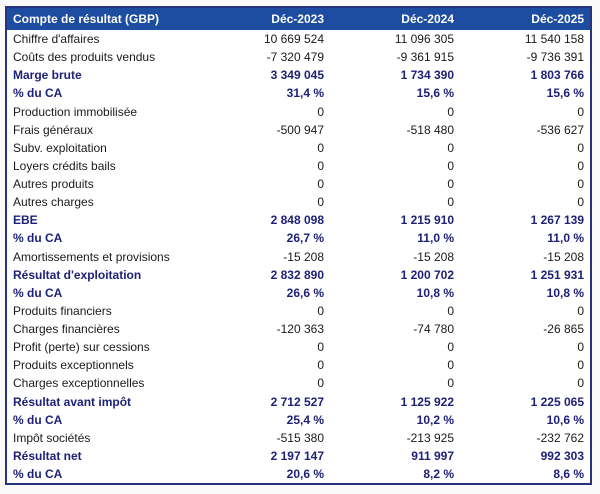 The image size is (600, 494). Describe the element at coordinates (298, 419) in the screenshot. I see `table-row: % du CA 25,4 % 10,2 % 10,6 %` at that location.